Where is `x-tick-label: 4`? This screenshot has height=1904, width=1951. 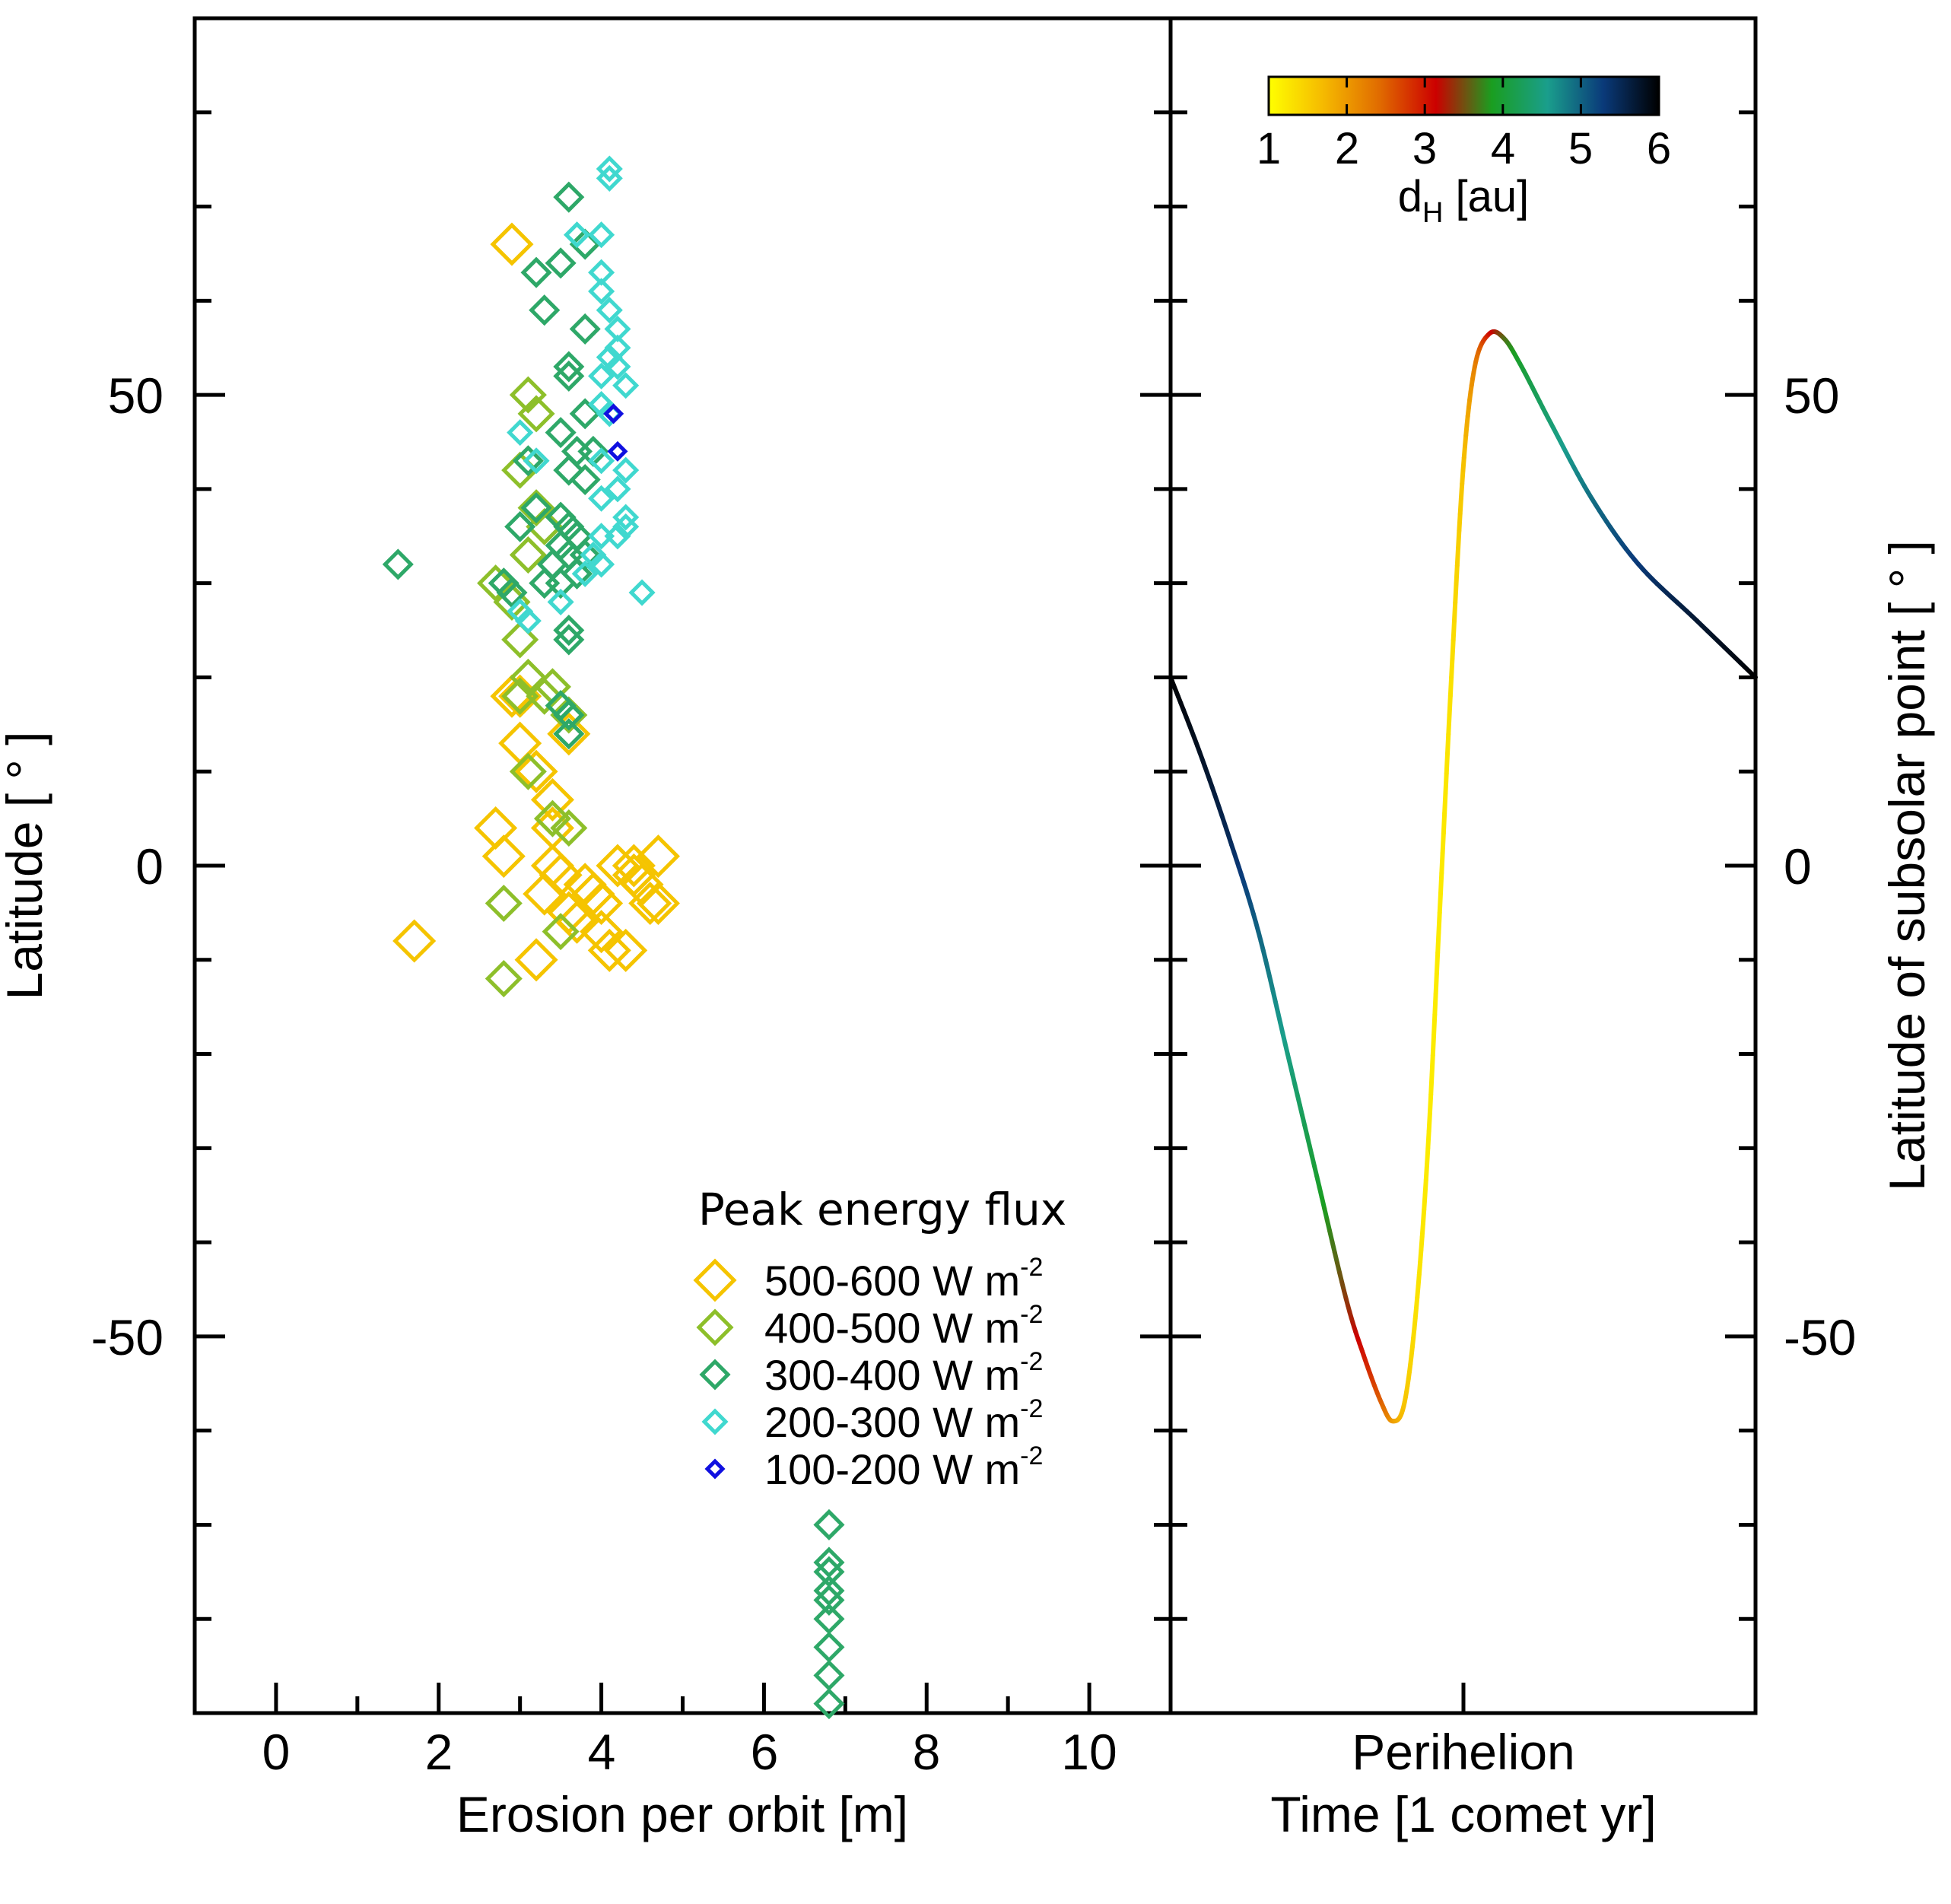 x-tick-label: 4 is located at coordinates (602, 1752).